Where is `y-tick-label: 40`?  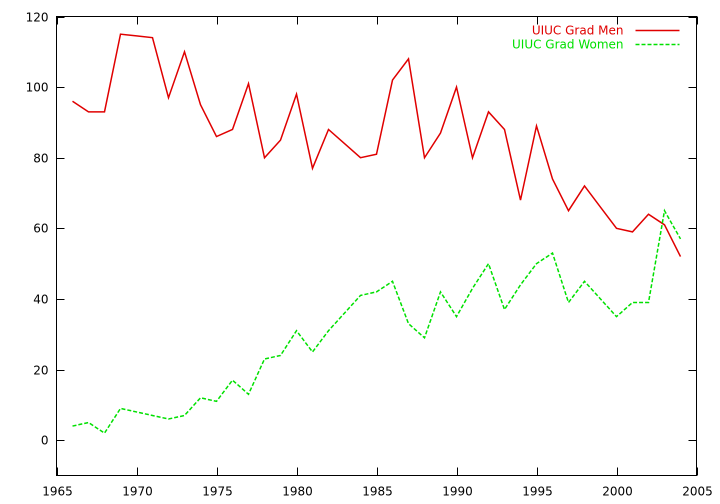 y-tick-label: 40 is located at coordinates (40, 300).